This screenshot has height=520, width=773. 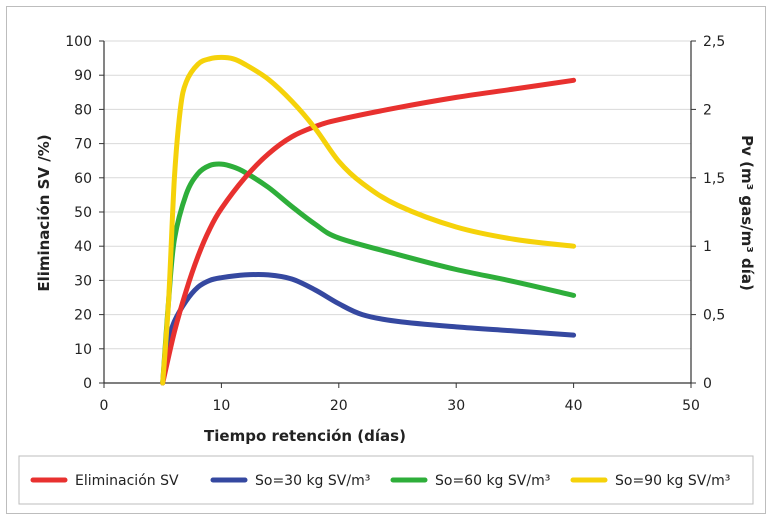 I want to click on x-axis-label: Tiempo retención (días), so click(x=305, y=436).